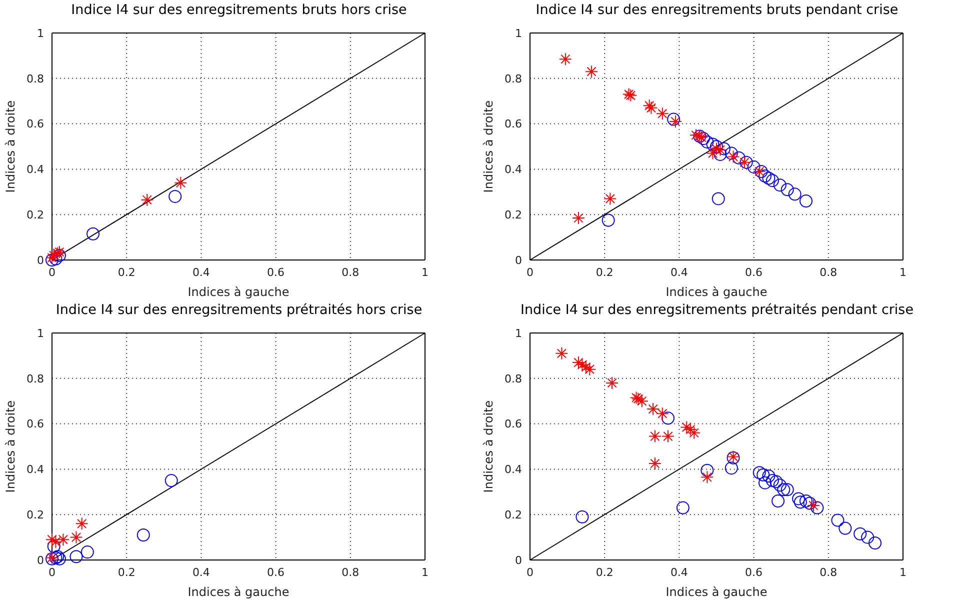 The height and width of the screenshot is (604, 957). I want to click on chart-title: Indice I4 sur des enregsitrements bruts pendant crise, so click(717, 10).